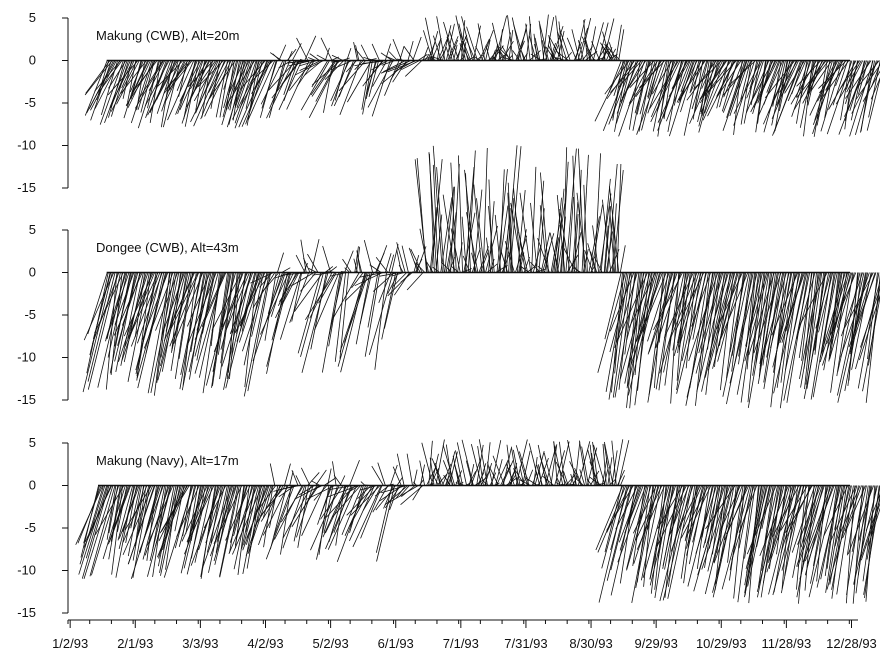 This screenshot has width=880, height=664. What do you see at coordinates (70, 643) in the screenshot?
I see `x-tick-label: 1/2/93` at bounding box center [70, 643].